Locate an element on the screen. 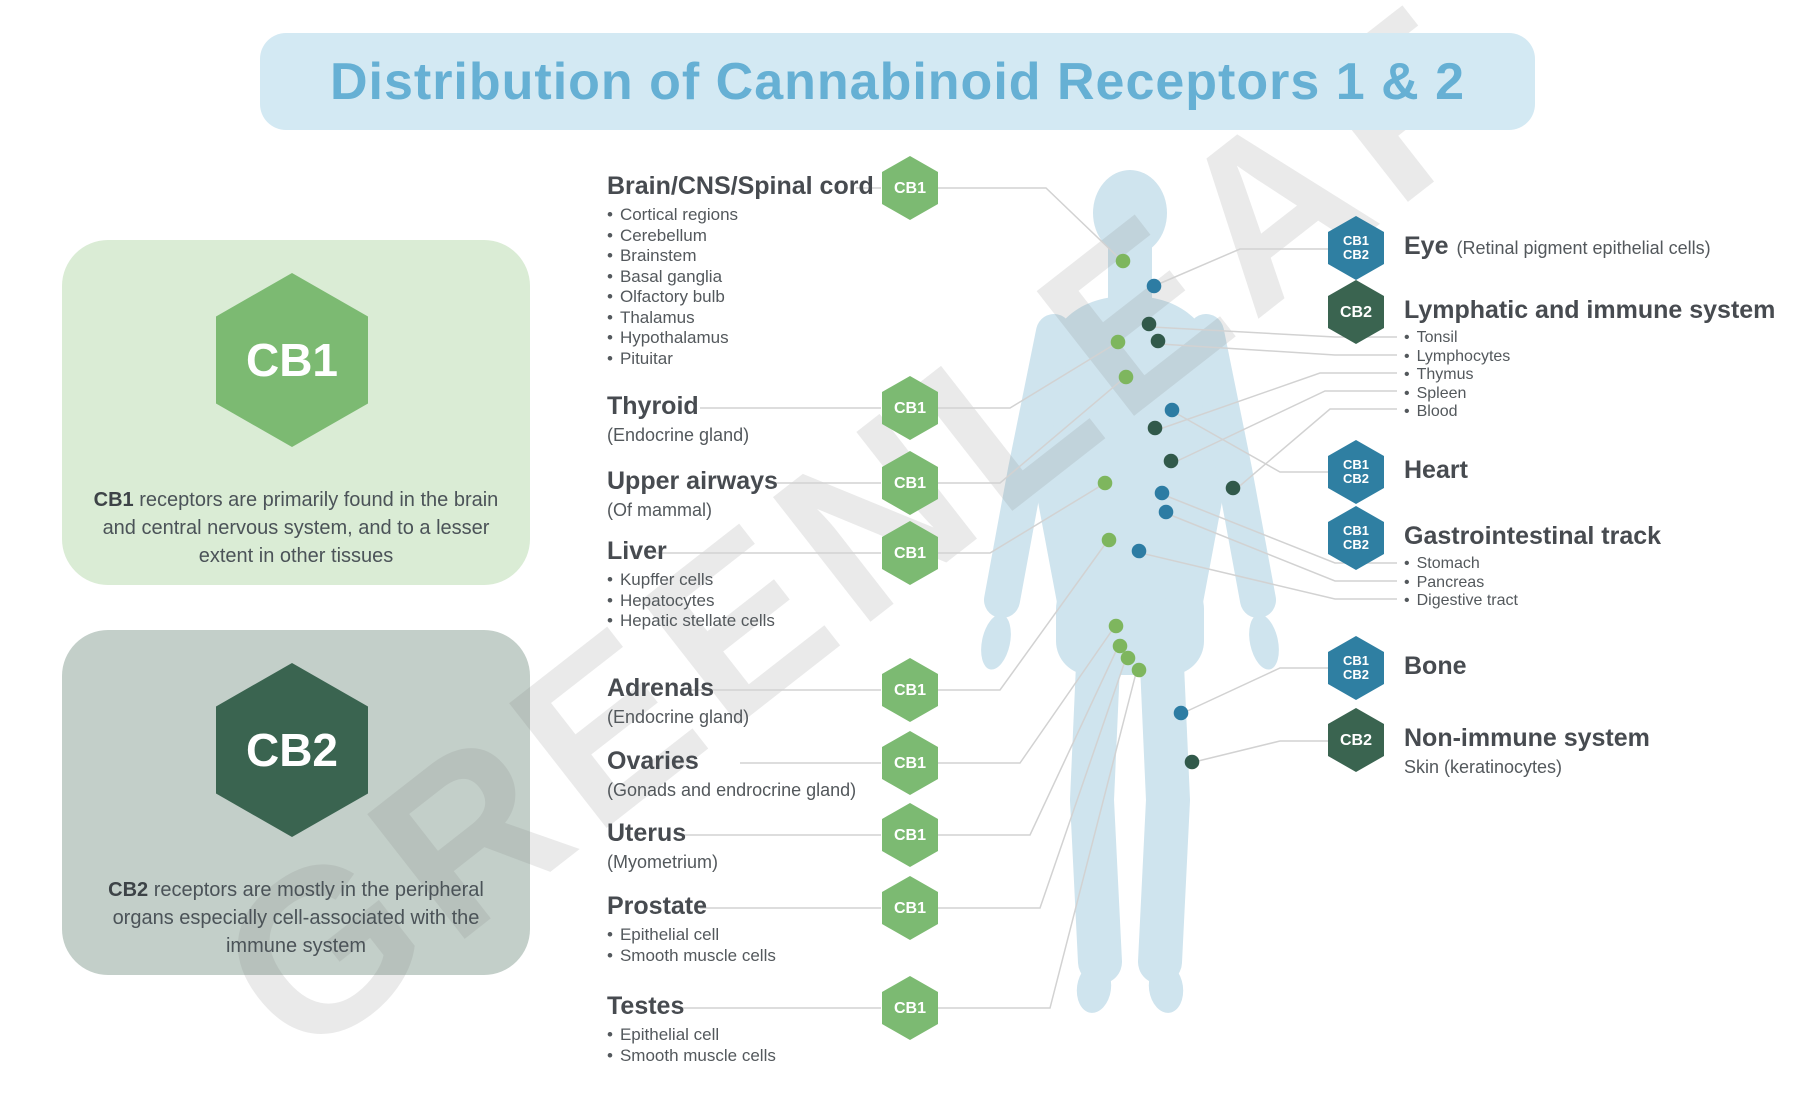 This screenshot has height=1103, width=1800. organ-name-gastrointestinal-track: Gastrointestinal track is located at coordinates (1532, 536).